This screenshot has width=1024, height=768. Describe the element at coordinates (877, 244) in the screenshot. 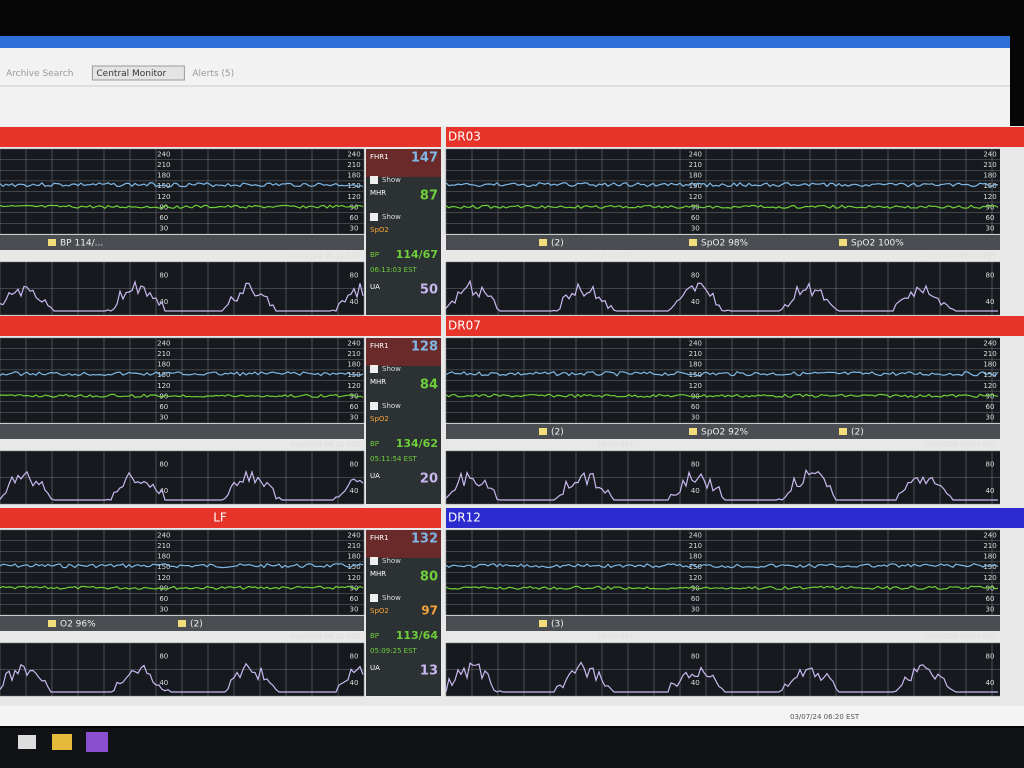

I see `annotation: SpO2 100%` at that location.